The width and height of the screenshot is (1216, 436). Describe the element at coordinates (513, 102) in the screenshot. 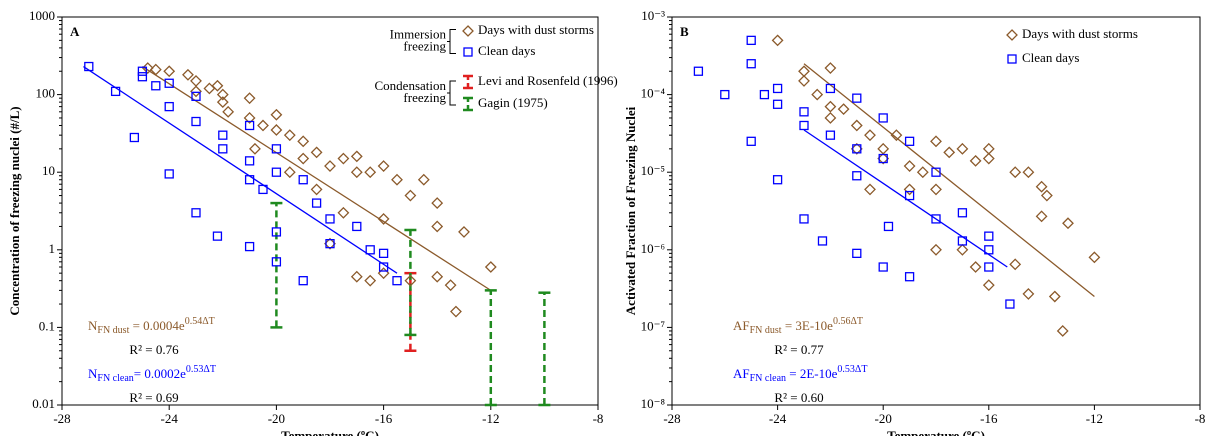

I see `legend-label: Gagin (1975)` at that location.